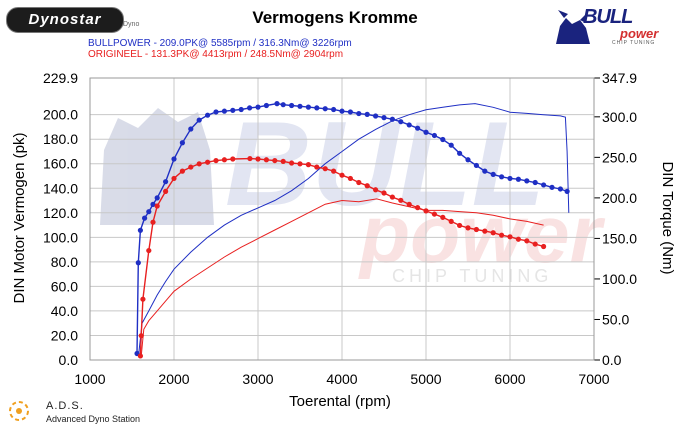 This screenshot has width=694, height=428. Describe the element at coordinates (667, 217) in the screenshot. I see `y-axis-label-right: DIN Torque (Nm)` at that location.